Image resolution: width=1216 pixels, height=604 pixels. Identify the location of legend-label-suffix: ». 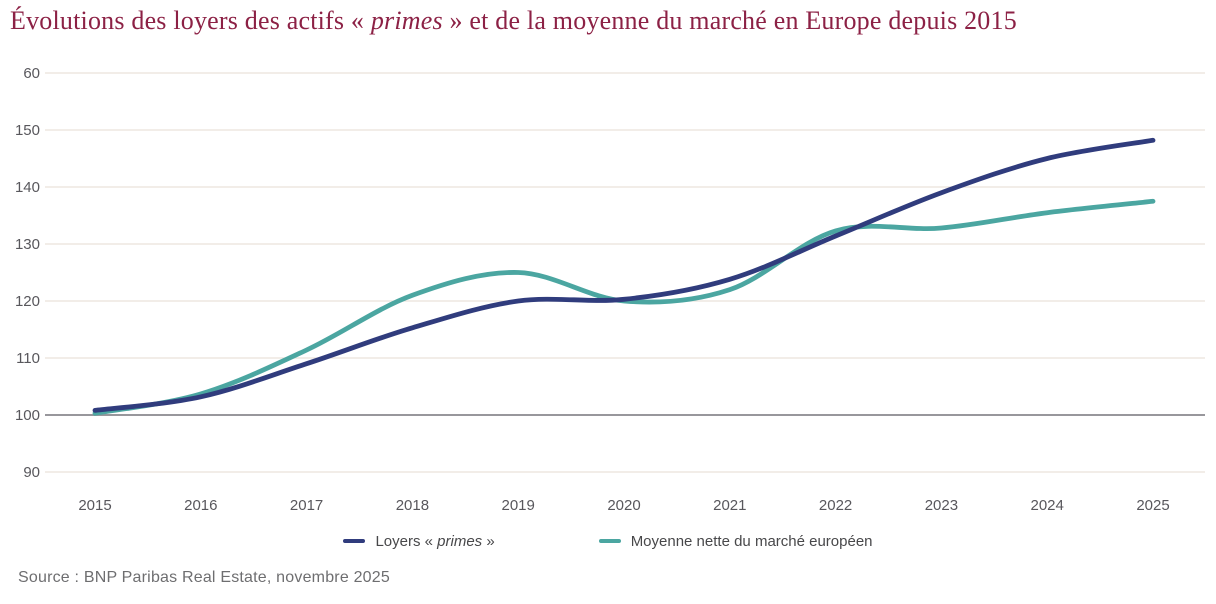
(488, 541).